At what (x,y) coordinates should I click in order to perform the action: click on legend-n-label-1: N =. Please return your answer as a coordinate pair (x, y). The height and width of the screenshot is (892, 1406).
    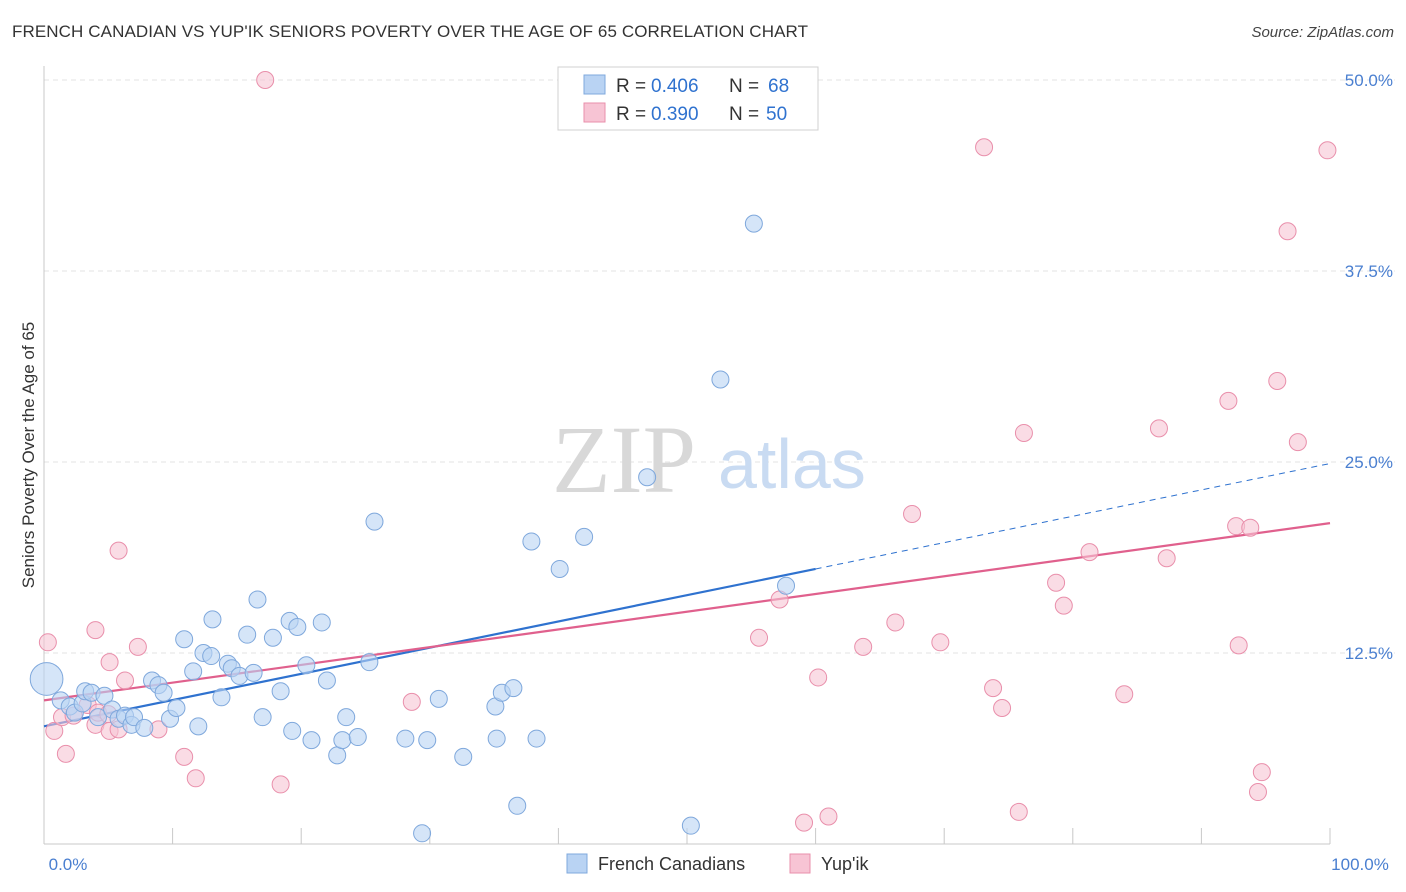
    Looking at the image, I should click on (744, 86).